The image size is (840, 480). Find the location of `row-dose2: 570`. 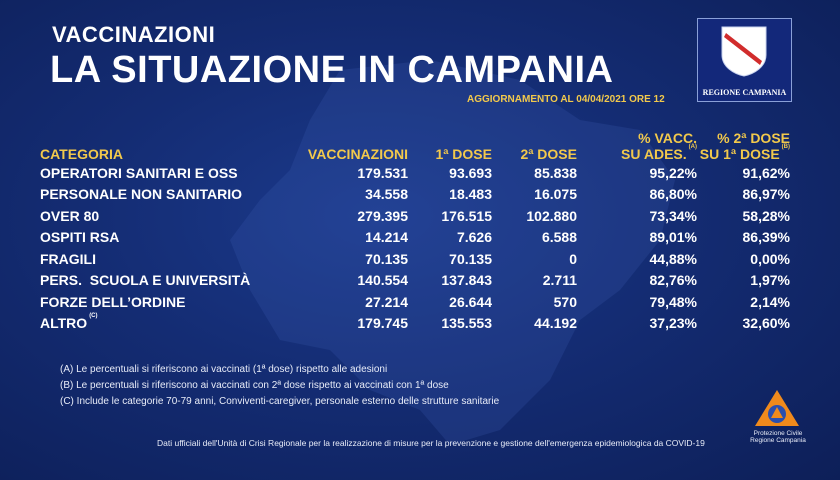

row-dose2: 570 is located at coordinates (565, 301).